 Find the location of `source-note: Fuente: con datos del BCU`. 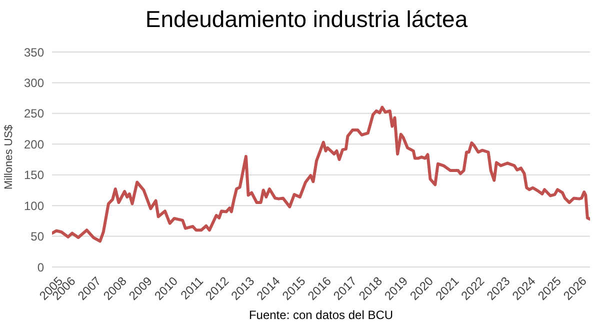

source-note: Fuente: con datos del BCU is located at coordinates (321, 315).